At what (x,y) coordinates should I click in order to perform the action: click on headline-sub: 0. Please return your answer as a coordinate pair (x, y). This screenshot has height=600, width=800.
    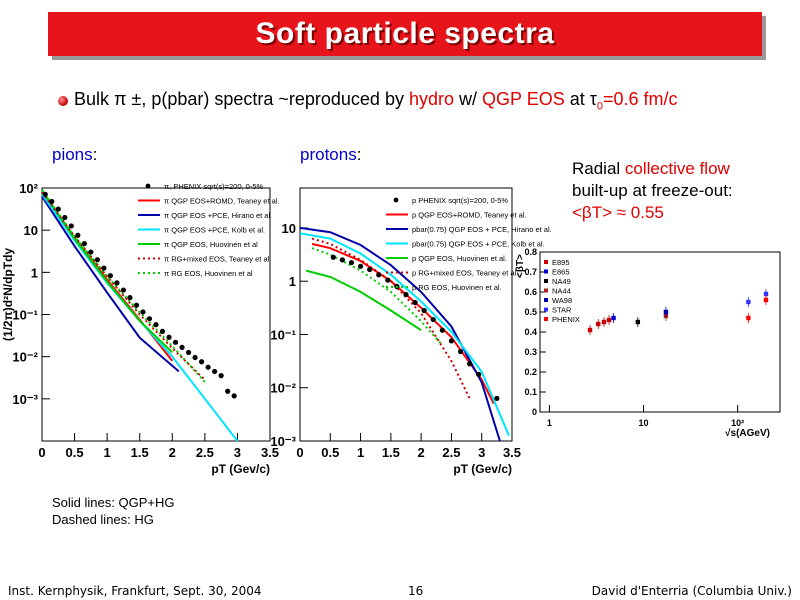
    Looking at the image, I should click on (599, 106).